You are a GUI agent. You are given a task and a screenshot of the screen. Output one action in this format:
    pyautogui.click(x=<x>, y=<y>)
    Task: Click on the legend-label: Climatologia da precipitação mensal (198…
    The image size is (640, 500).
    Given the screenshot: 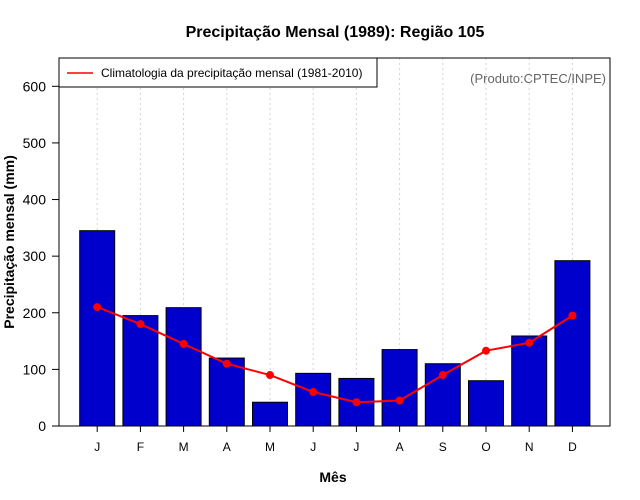 What is the action you would take?
    pyautogui.click(x=231, y=73)
    